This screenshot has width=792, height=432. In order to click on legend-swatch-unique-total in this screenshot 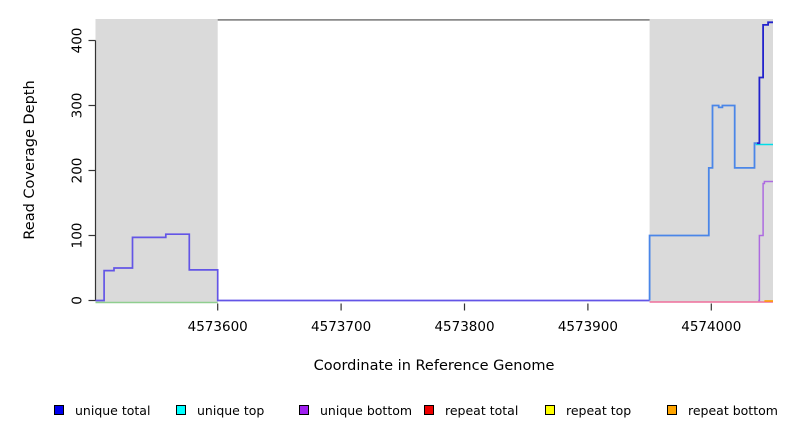, I will do `click(59, 410)`.